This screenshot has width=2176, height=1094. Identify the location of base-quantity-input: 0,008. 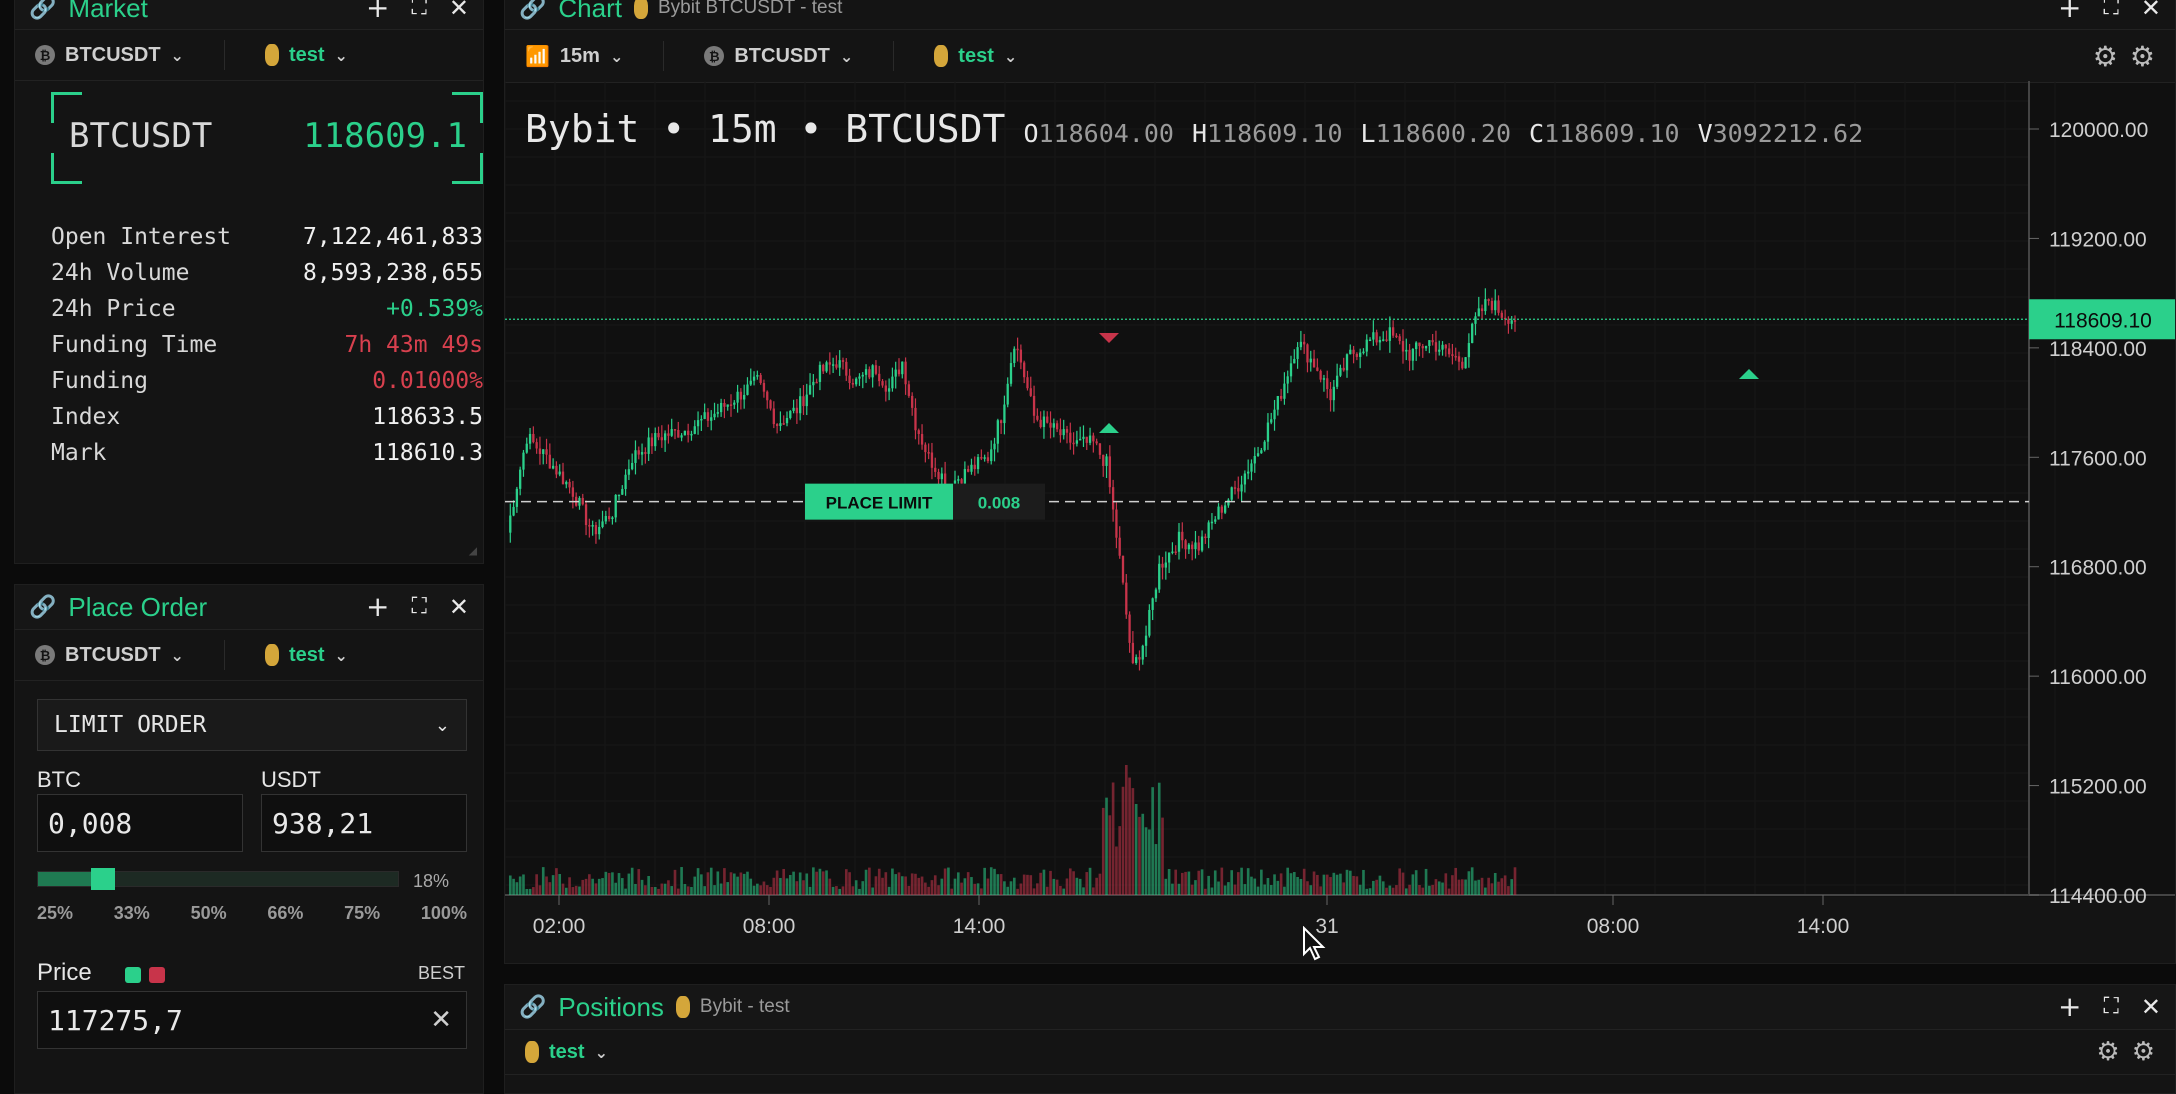
(140, 823).